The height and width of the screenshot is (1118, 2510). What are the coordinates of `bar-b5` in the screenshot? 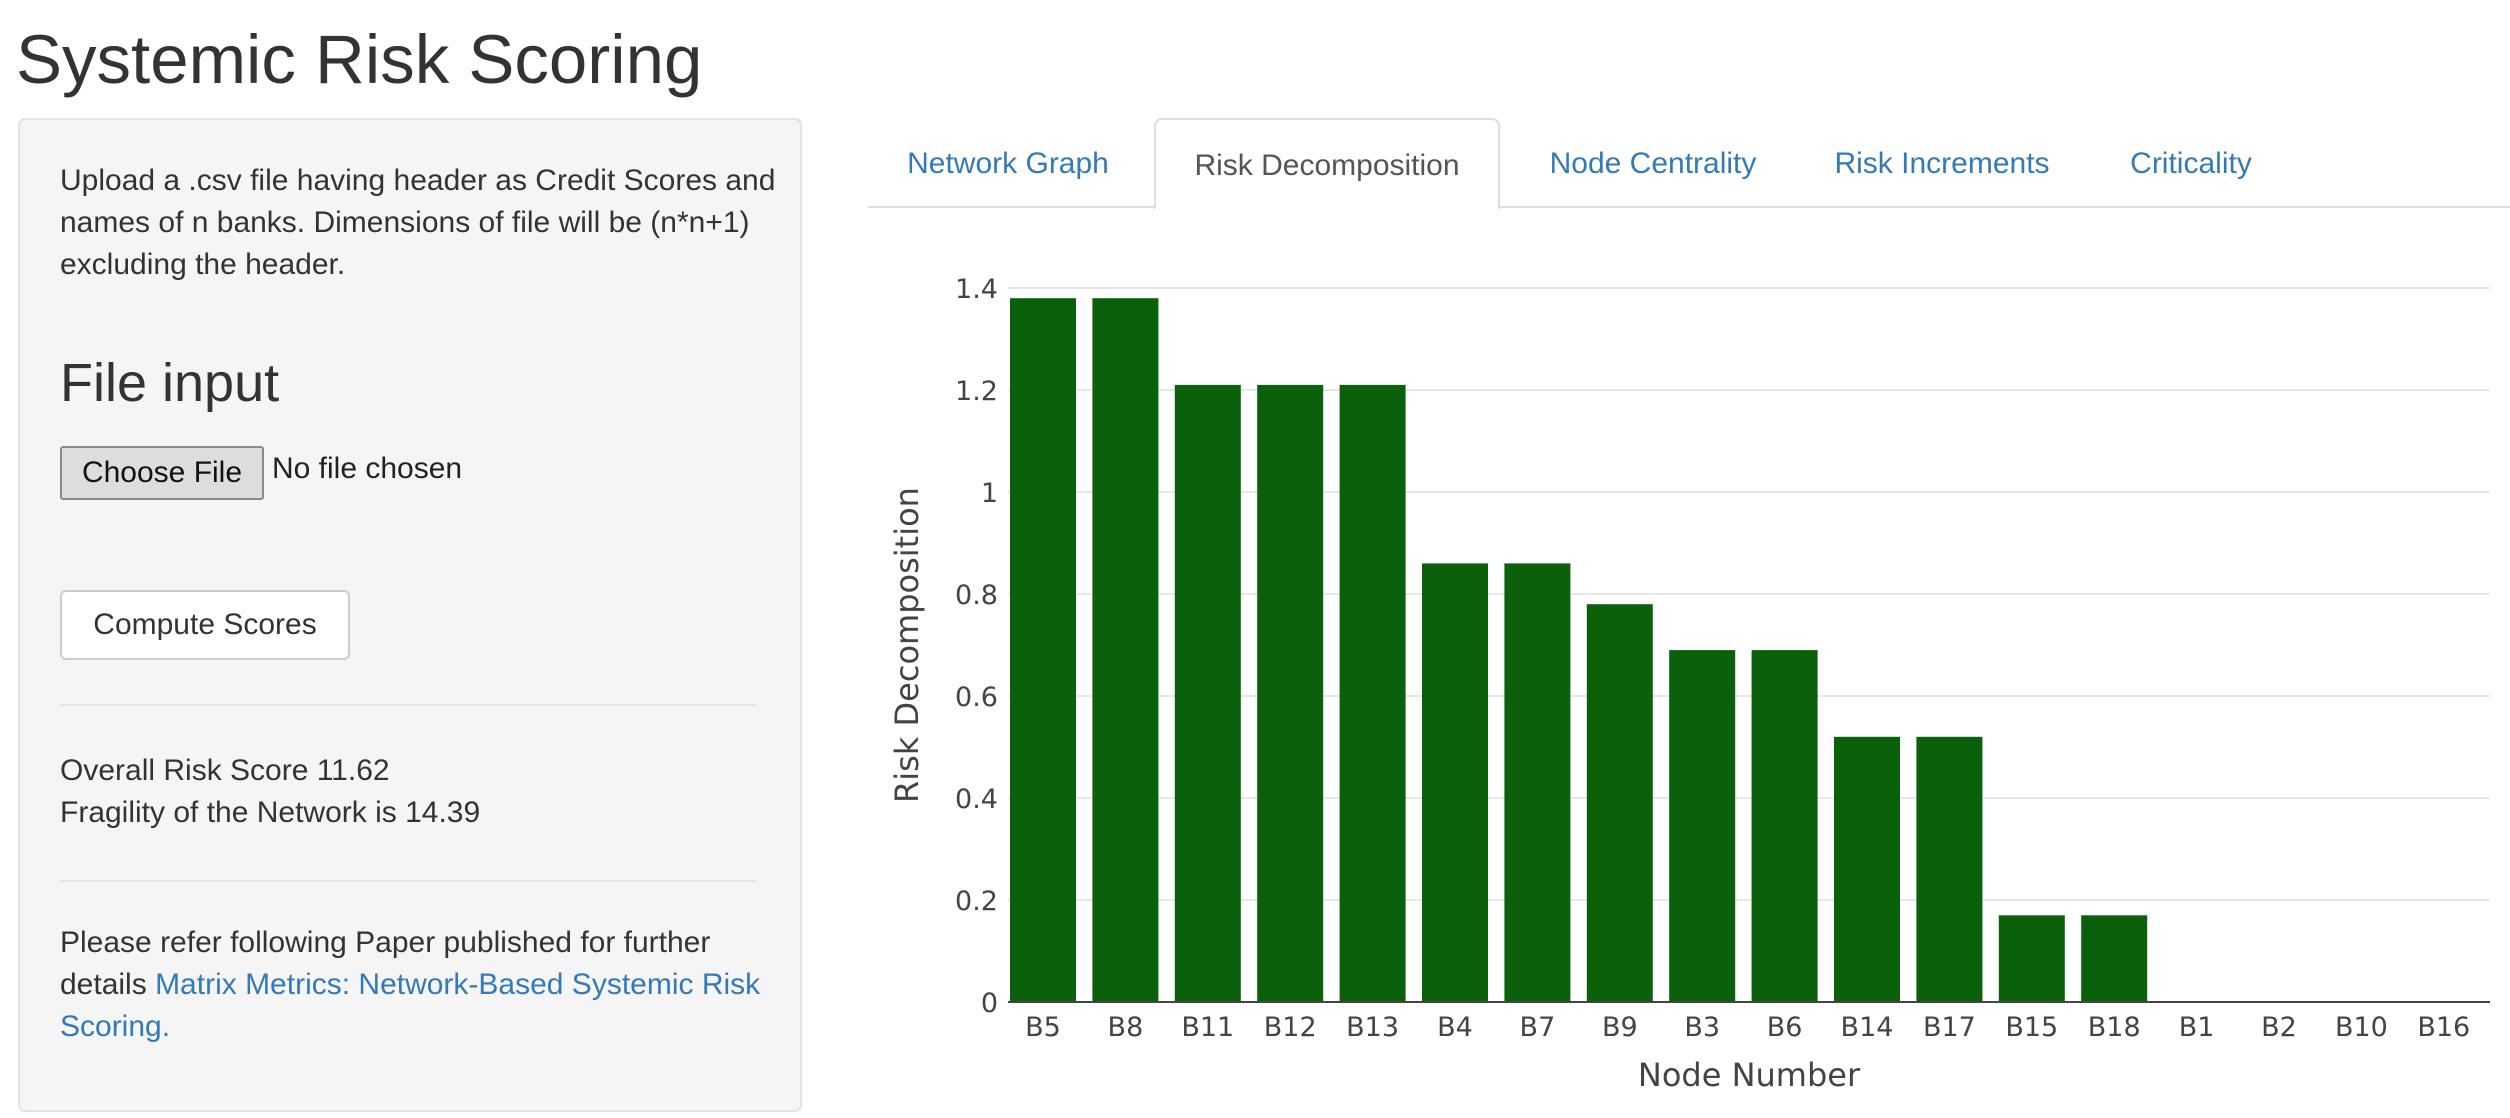 It's located at (1043, 650).